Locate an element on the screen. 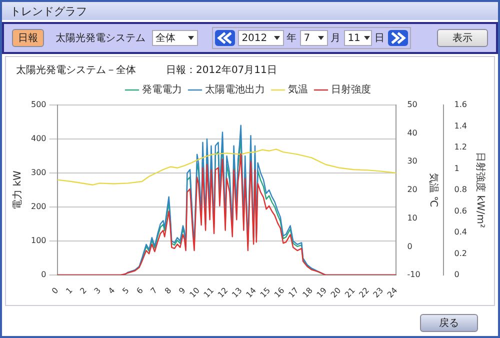  y2-tick-label: 0.8 is located at coordinates (461, 189).